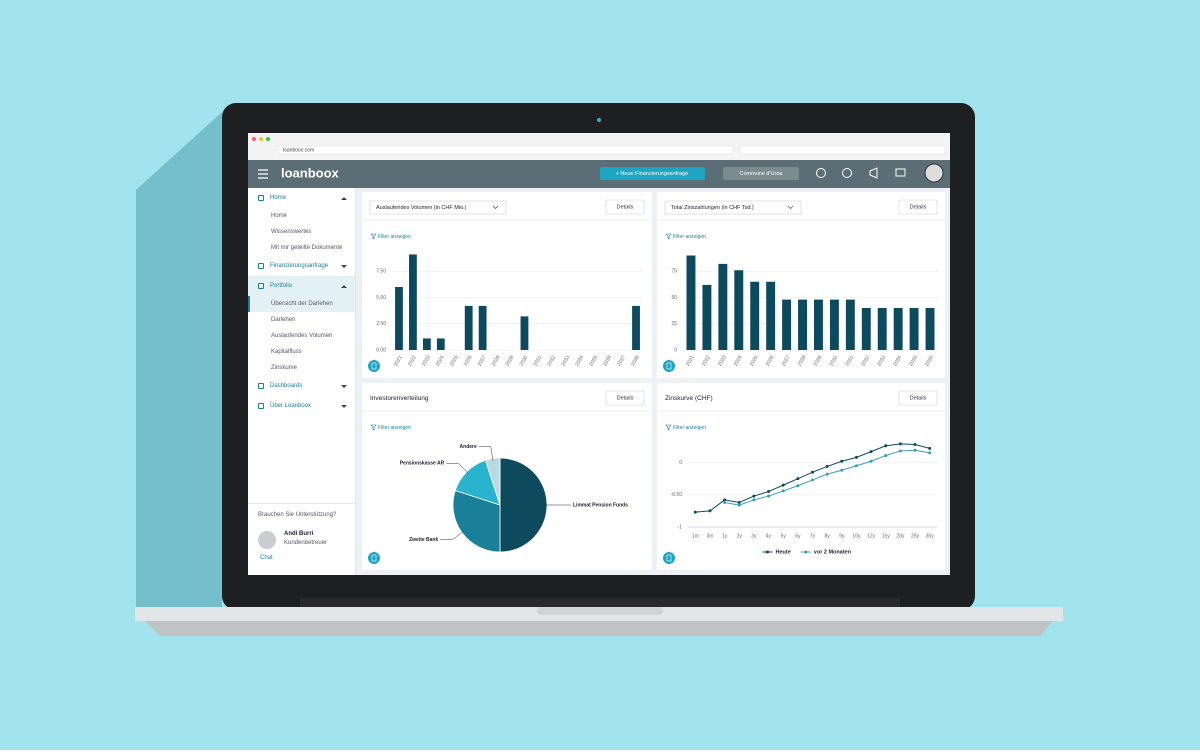 This screenshot has height=755, width=1200. Describe the element at coordinates (790, 207) in the screenshot. I see `chevron` at that location.